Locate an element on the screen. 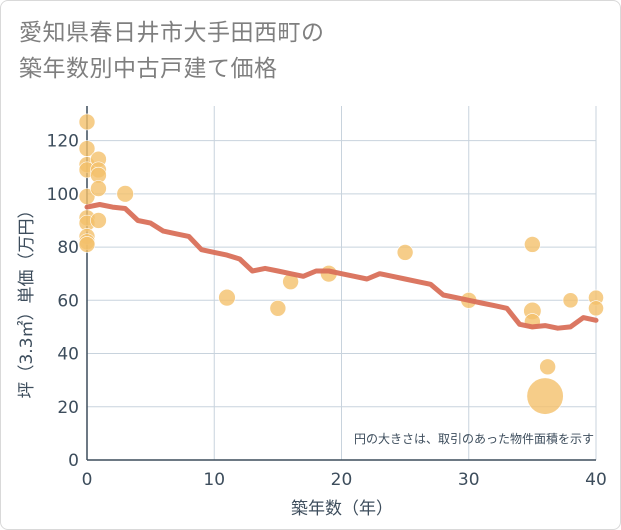 The width and height of the screenshot is (621, 530). x-tick-label: 30 is located at coordinates (469, 480).